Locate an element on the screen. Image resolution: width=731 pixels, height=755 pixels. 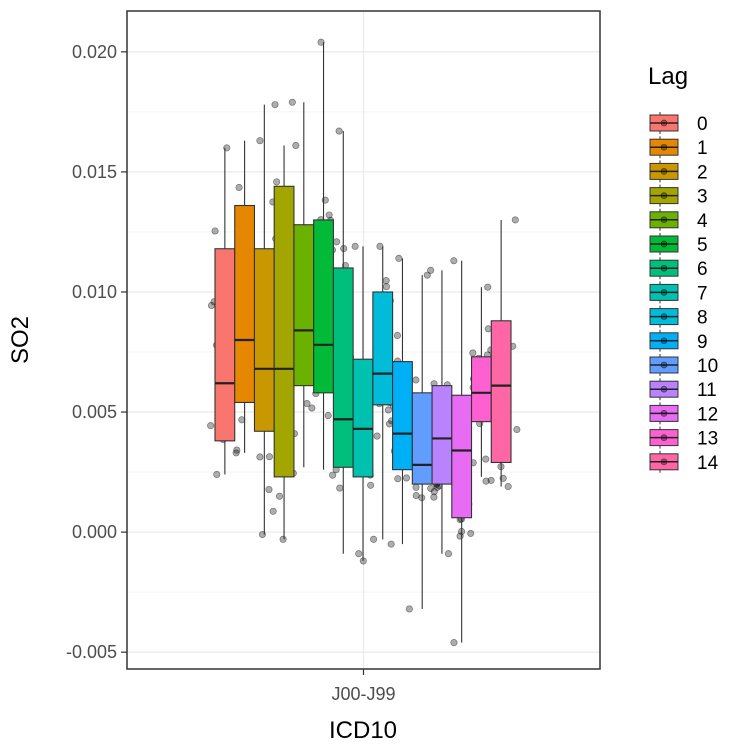
legend-item-lag-7: 7 is located at coordinates (678, 292).